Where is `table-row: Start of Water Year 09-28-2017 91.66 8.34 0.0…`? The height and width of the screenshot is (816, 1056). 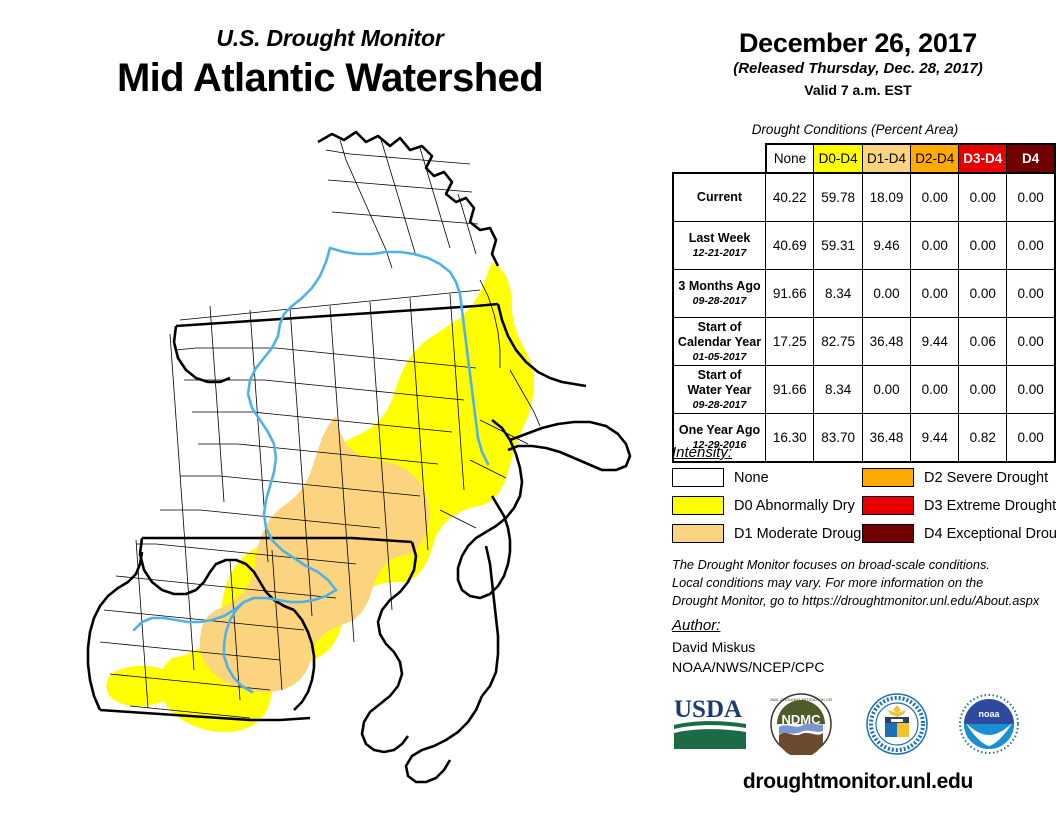 table-row: Start of Water Year 09-28-2017 91.66 8.34 0.0… is located at coordinates (864, 389).